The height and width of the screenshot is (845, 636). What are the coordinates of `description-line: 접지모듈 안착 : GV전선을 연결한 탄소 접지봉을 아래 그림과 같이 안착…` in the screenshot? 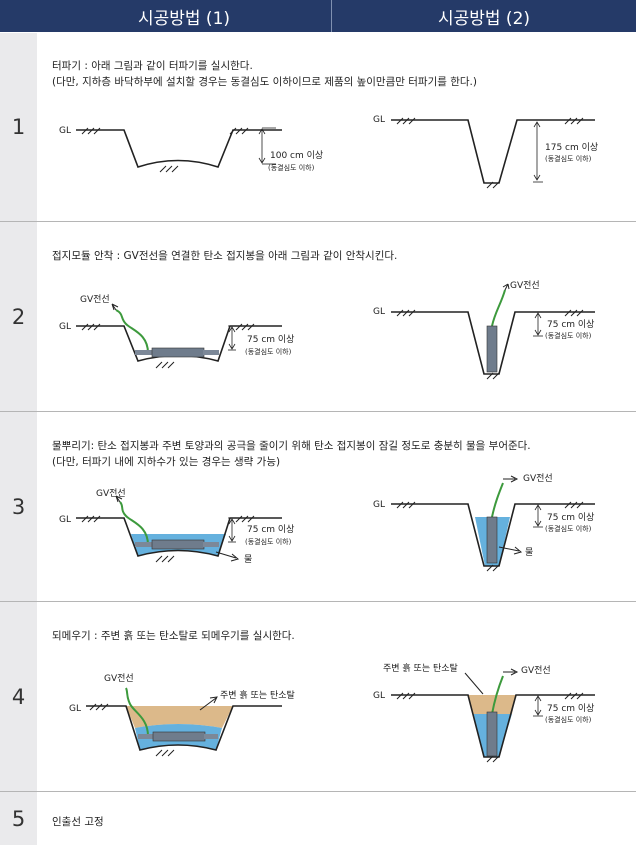 It's located at (225, 256).